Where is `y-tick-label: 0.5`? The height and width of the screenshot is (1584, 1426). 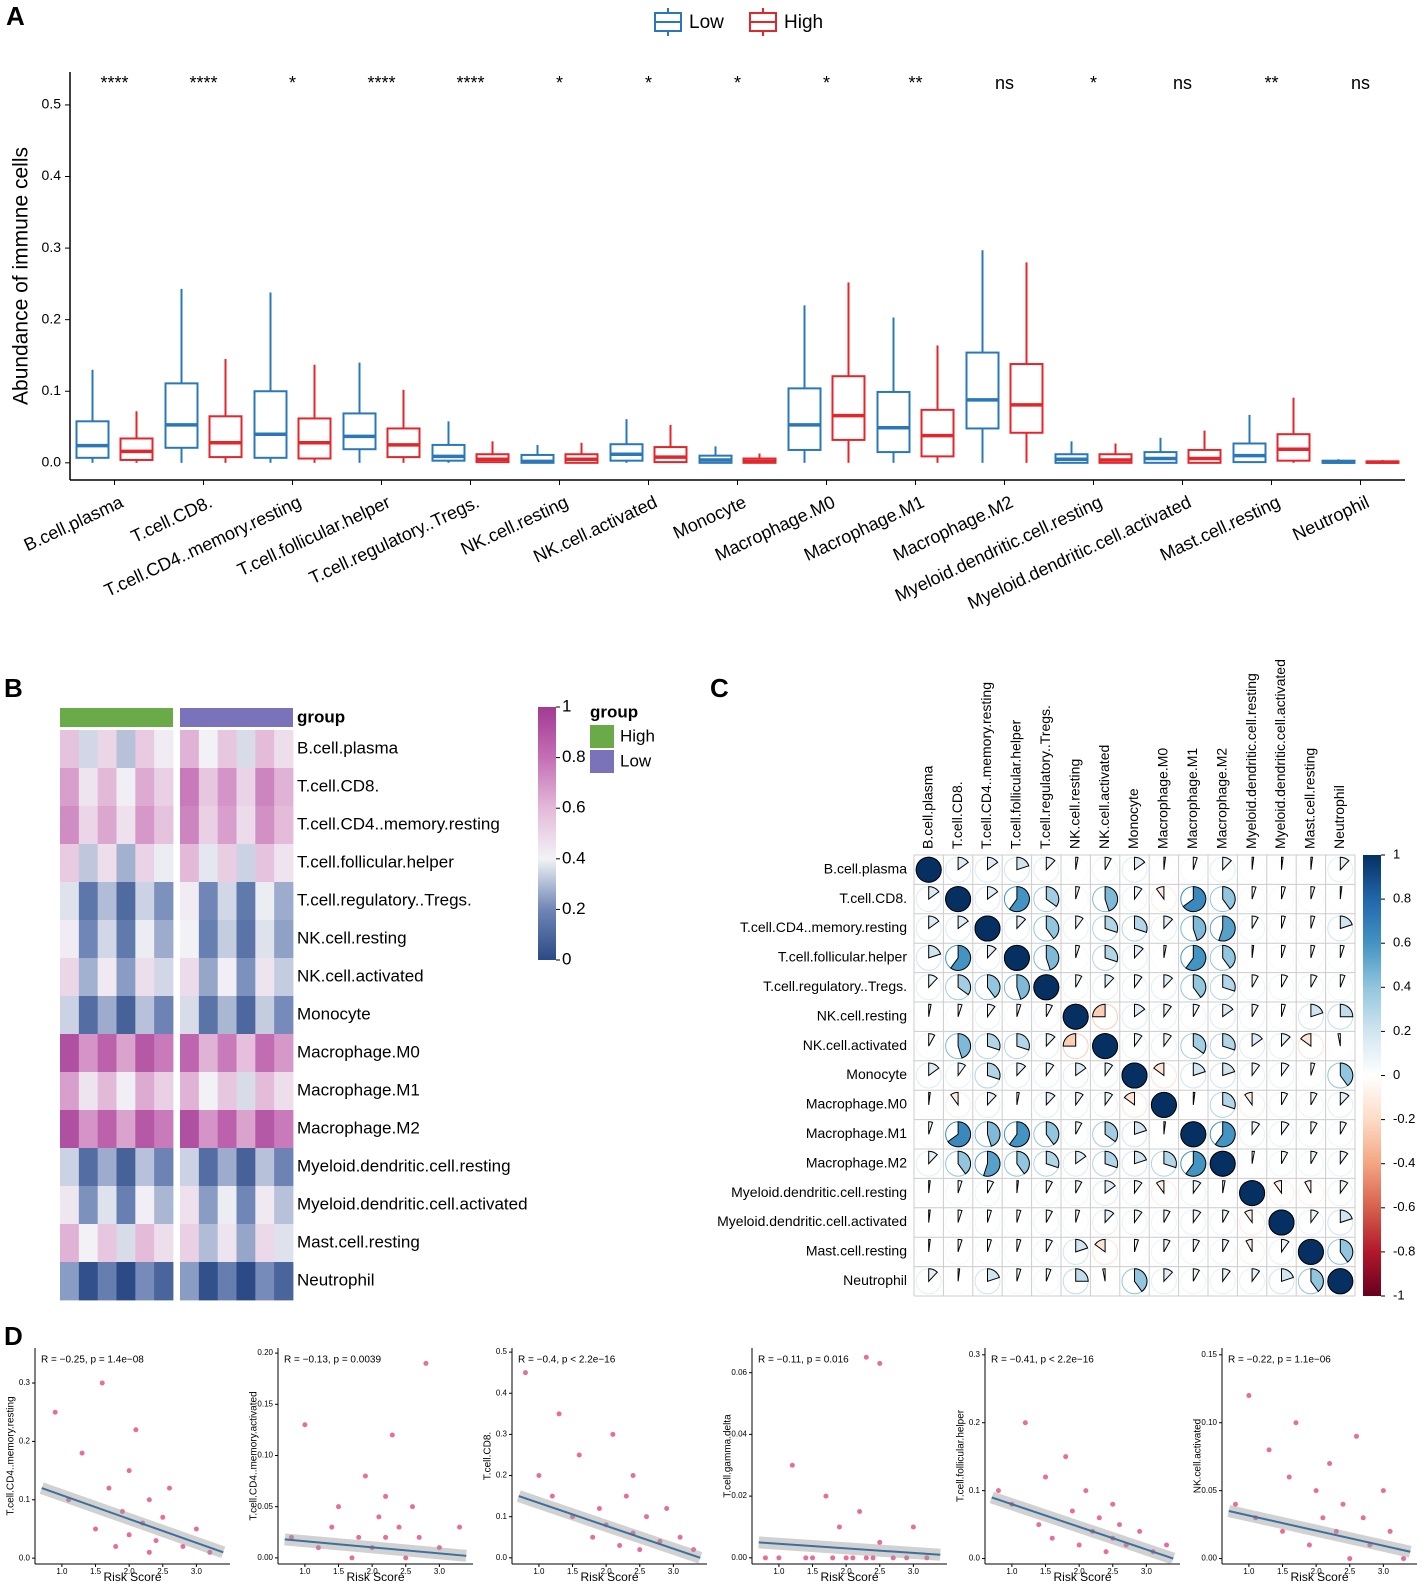
y-tick-label: 0.5 is located at coordinates (502, 1351).